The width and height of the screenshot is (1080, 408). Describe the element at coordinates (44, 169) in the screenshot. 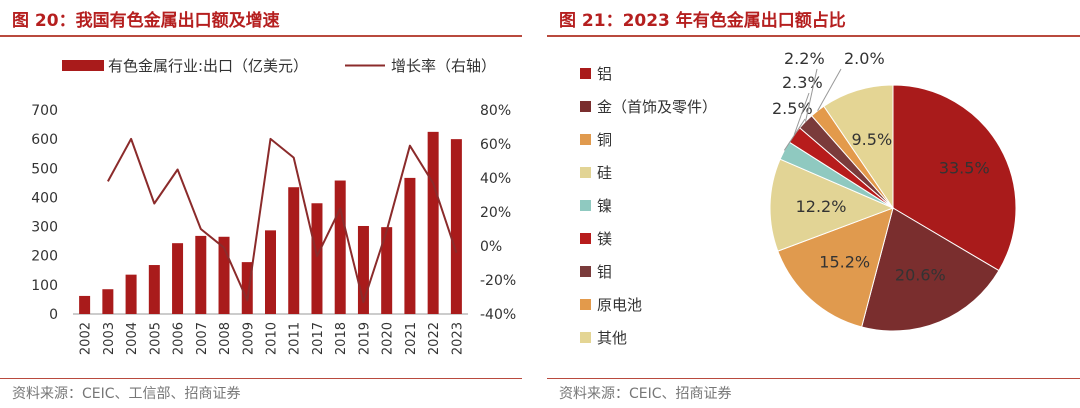

I see `left-axis-tick-label: 500` at that location.